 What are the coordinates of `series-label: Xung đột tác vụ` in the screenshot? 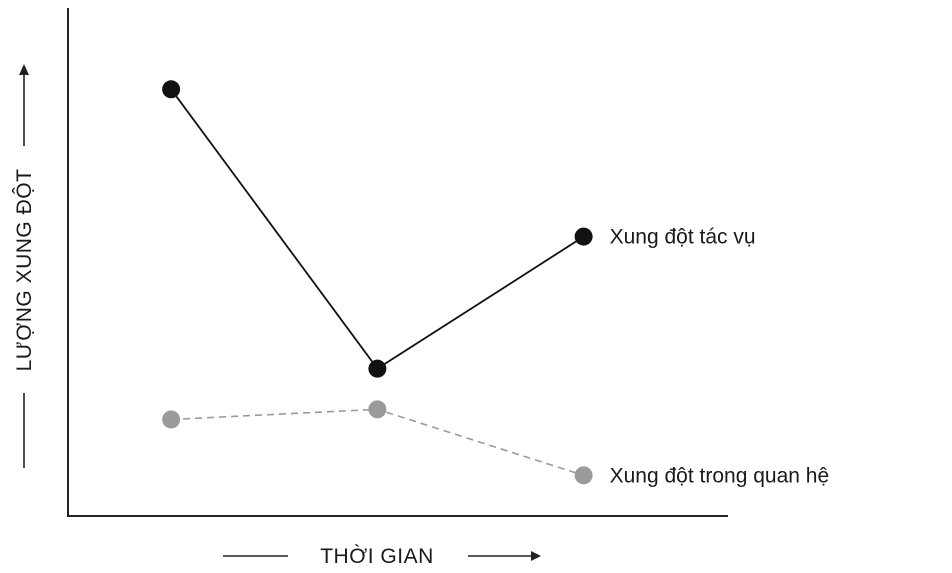 It's located at (683, 237).